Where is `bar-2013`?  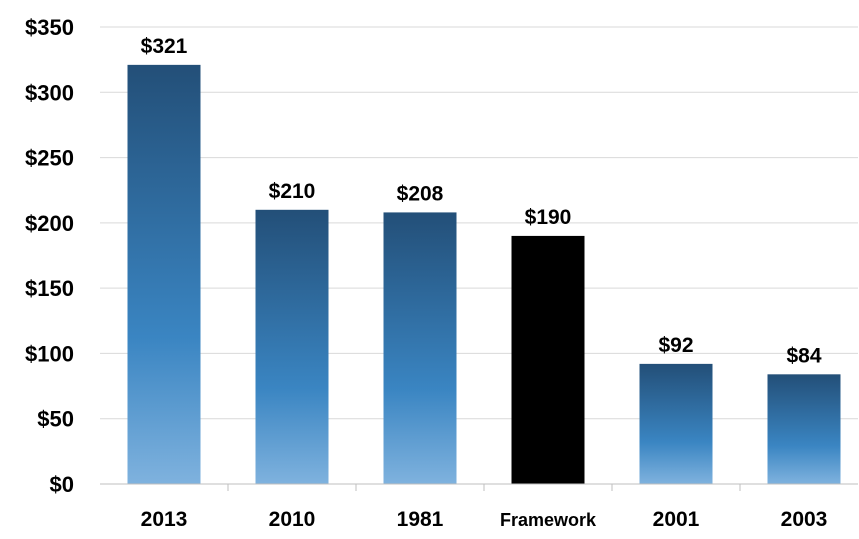 bar-2013 is located at coordinates (164, 274).